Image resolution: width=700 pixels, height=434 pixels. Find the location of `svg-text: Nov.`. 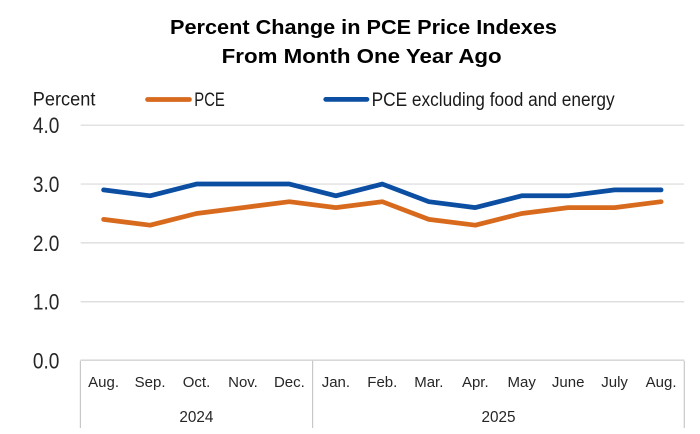

svg-text: Nov. is located at coordinates (243, 382).